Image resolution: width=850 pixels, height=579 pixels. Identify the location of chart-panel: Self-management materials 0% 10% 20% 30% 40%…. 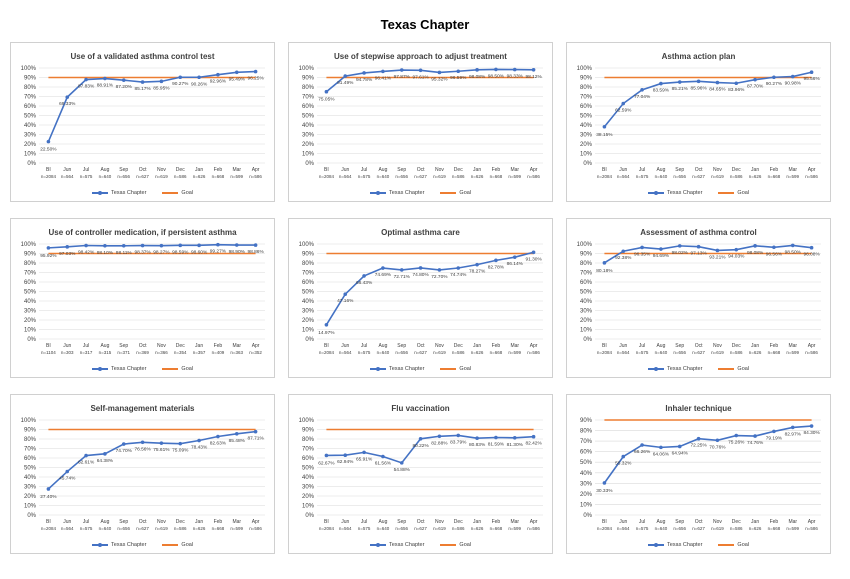
(142, 474).